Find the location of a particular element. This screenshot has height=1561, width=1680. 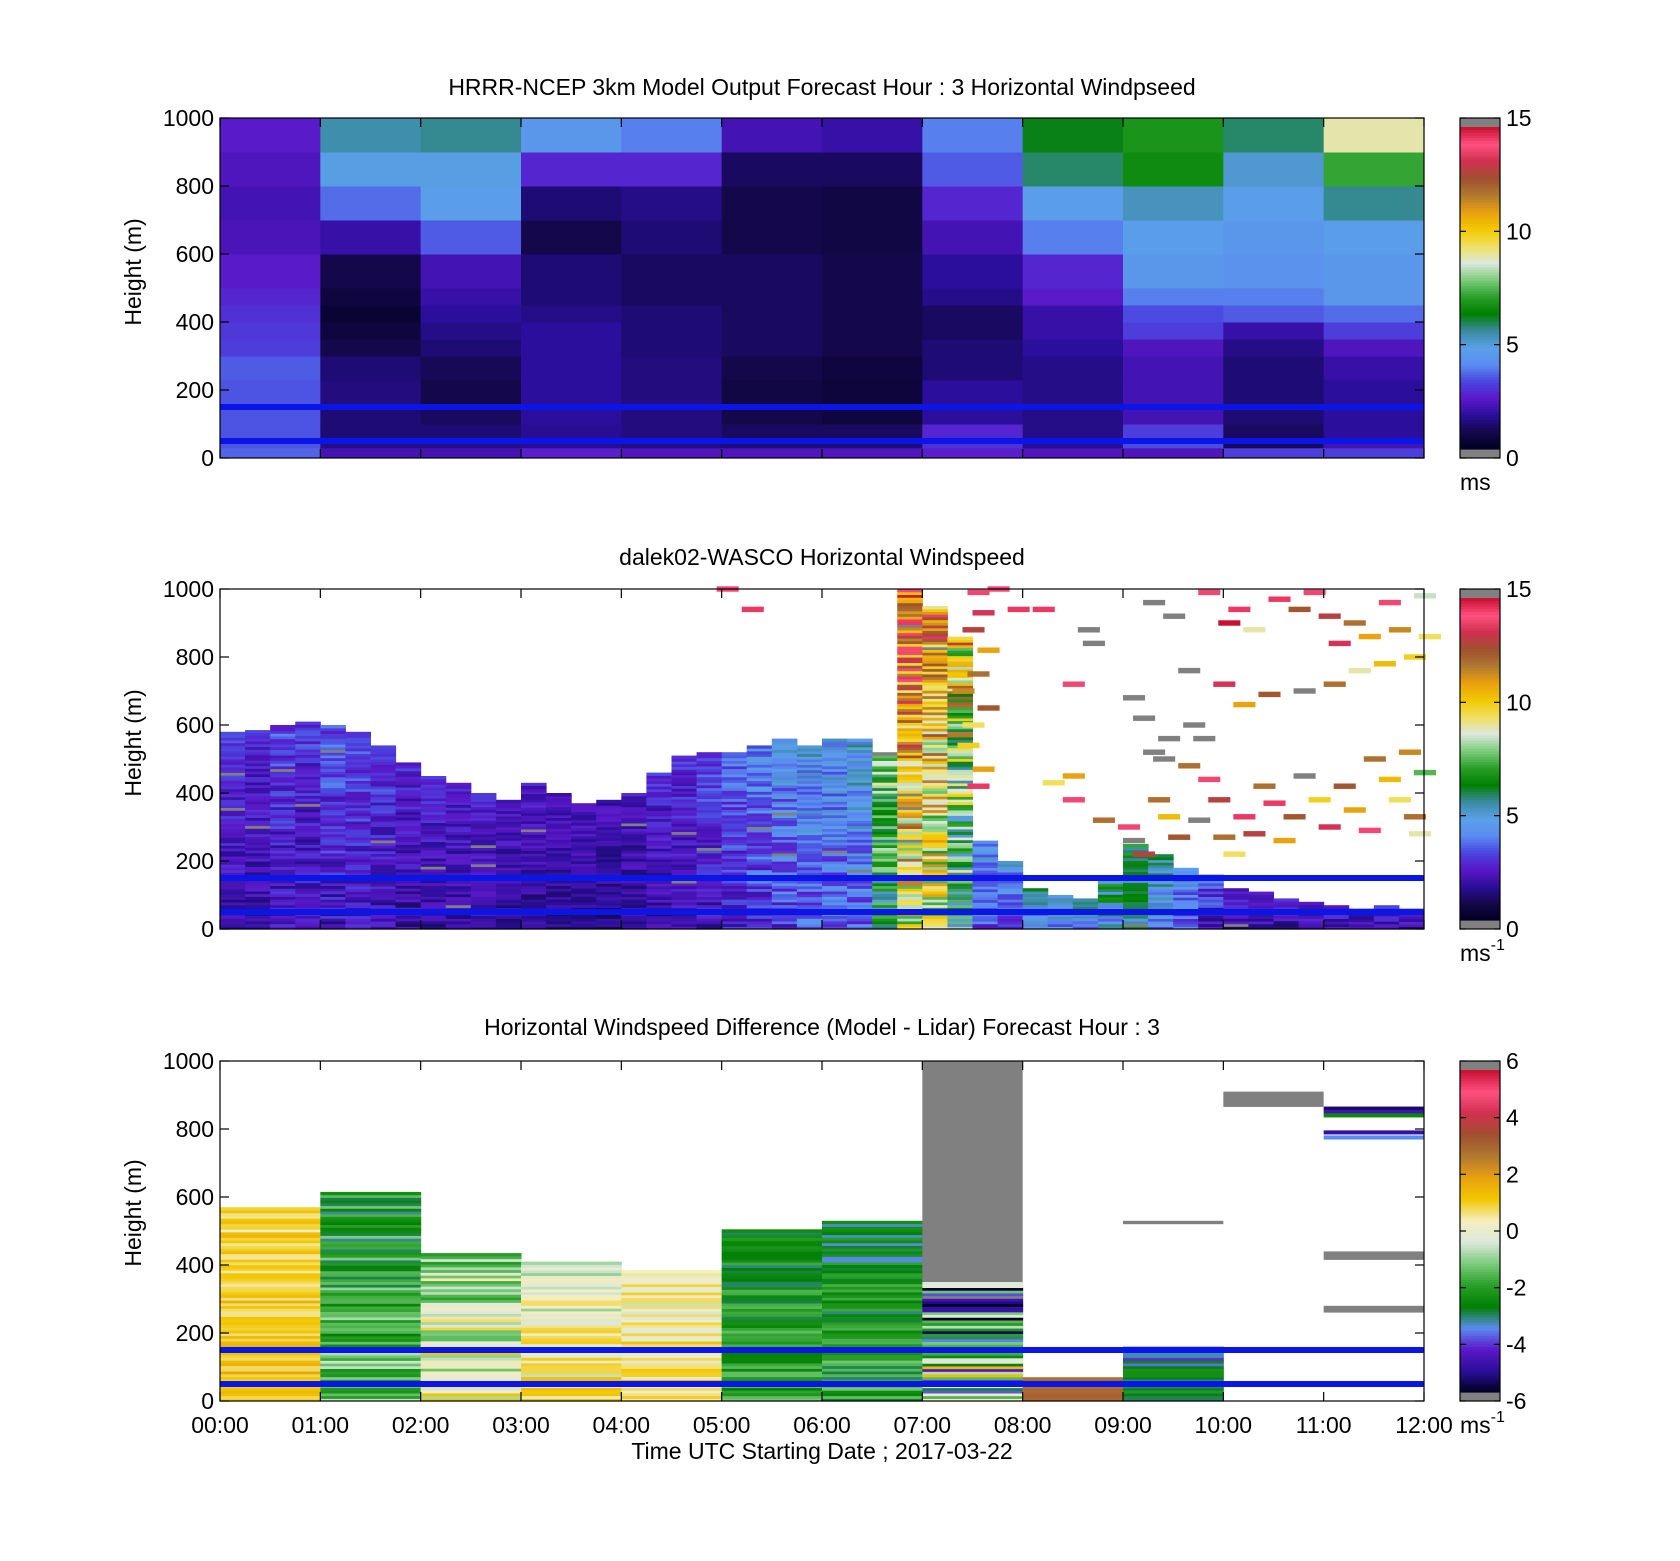

colorbar-unit: ms-1 is located at coordinates (1482, 951).